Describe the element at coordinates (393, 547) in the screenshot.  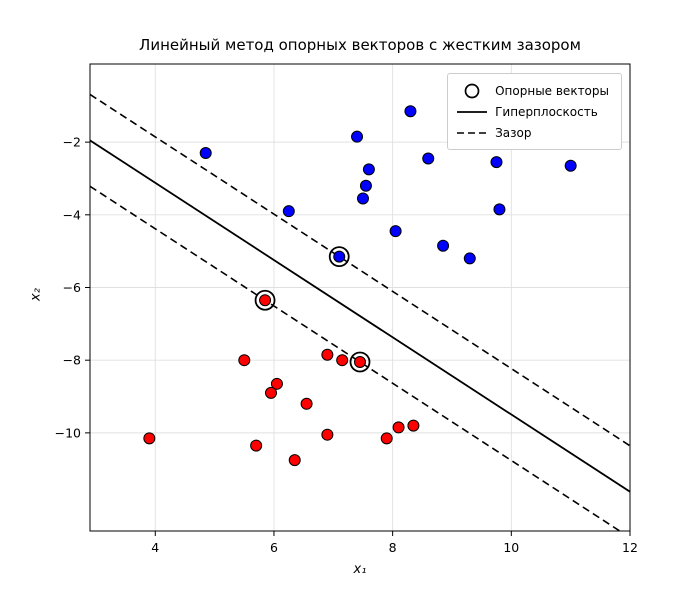
I see `x-tick-label: 8` at that location.